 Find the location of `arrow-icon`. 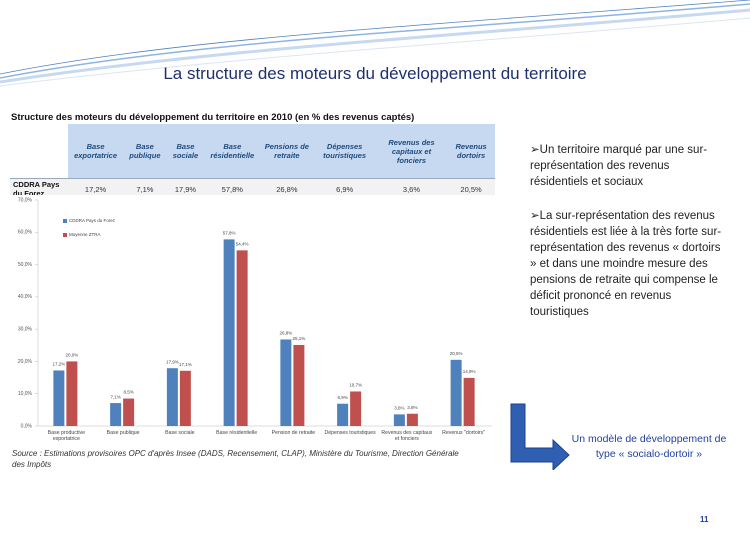

arrow-icon is located at coordinates (540, 436).